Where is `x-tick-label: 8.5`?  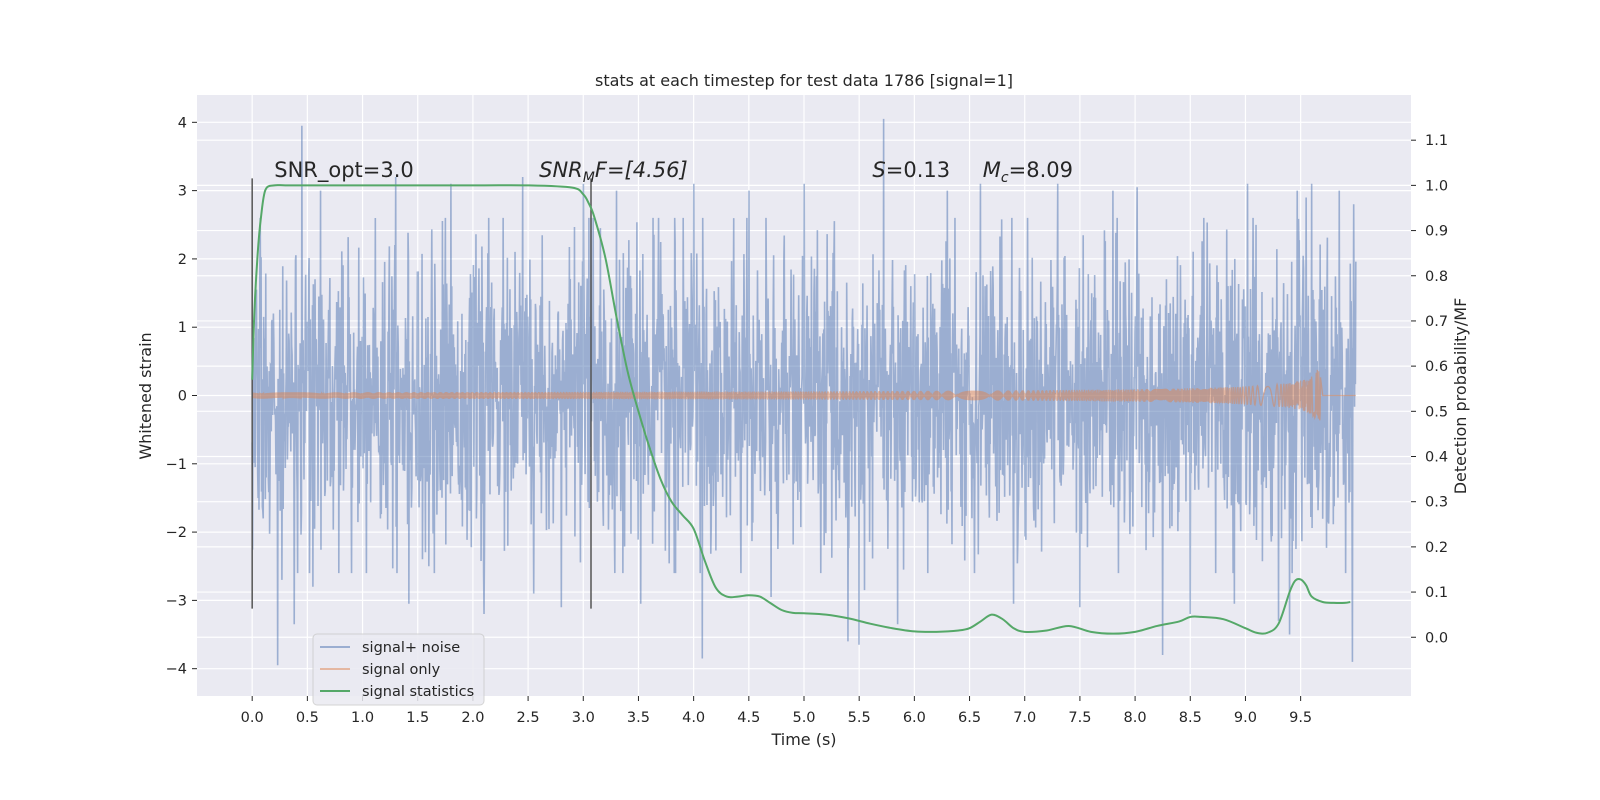
x-tick-label: 8.5 is located at coordinates (1190, 718).